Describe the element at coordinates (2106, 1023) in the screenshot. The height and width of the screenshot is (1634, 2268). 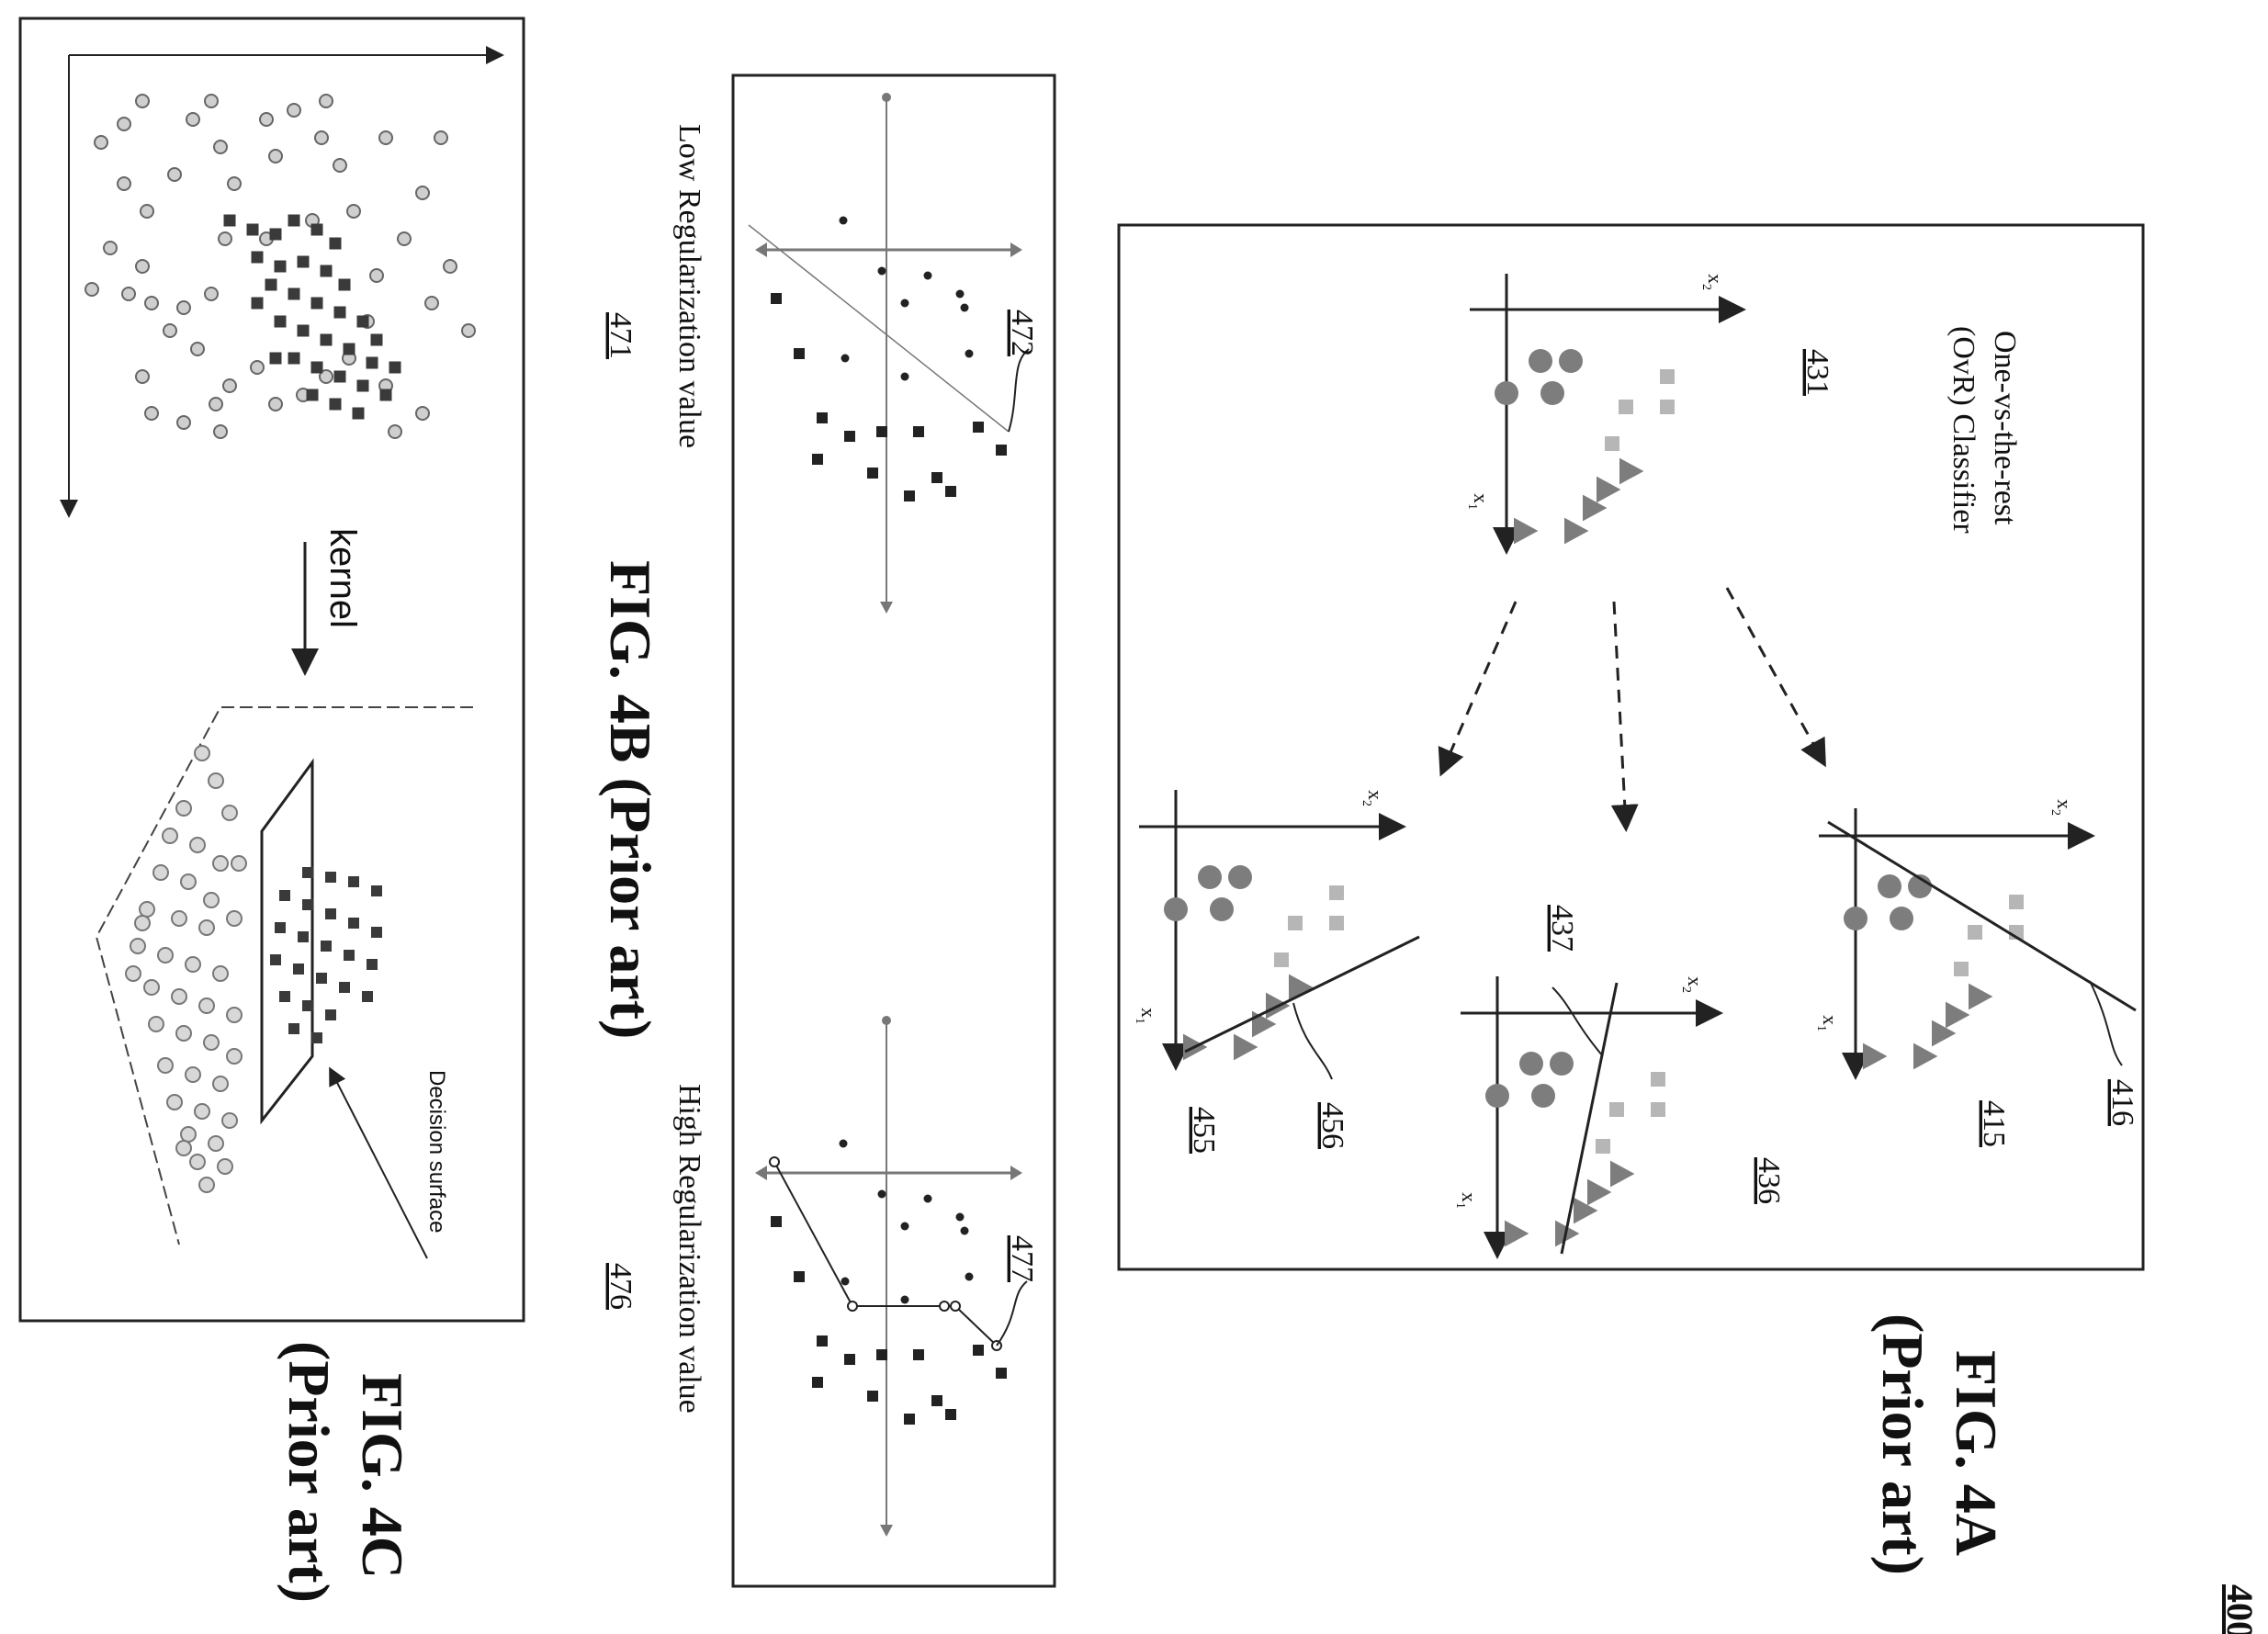
I see `ref-416-leader` at that location.